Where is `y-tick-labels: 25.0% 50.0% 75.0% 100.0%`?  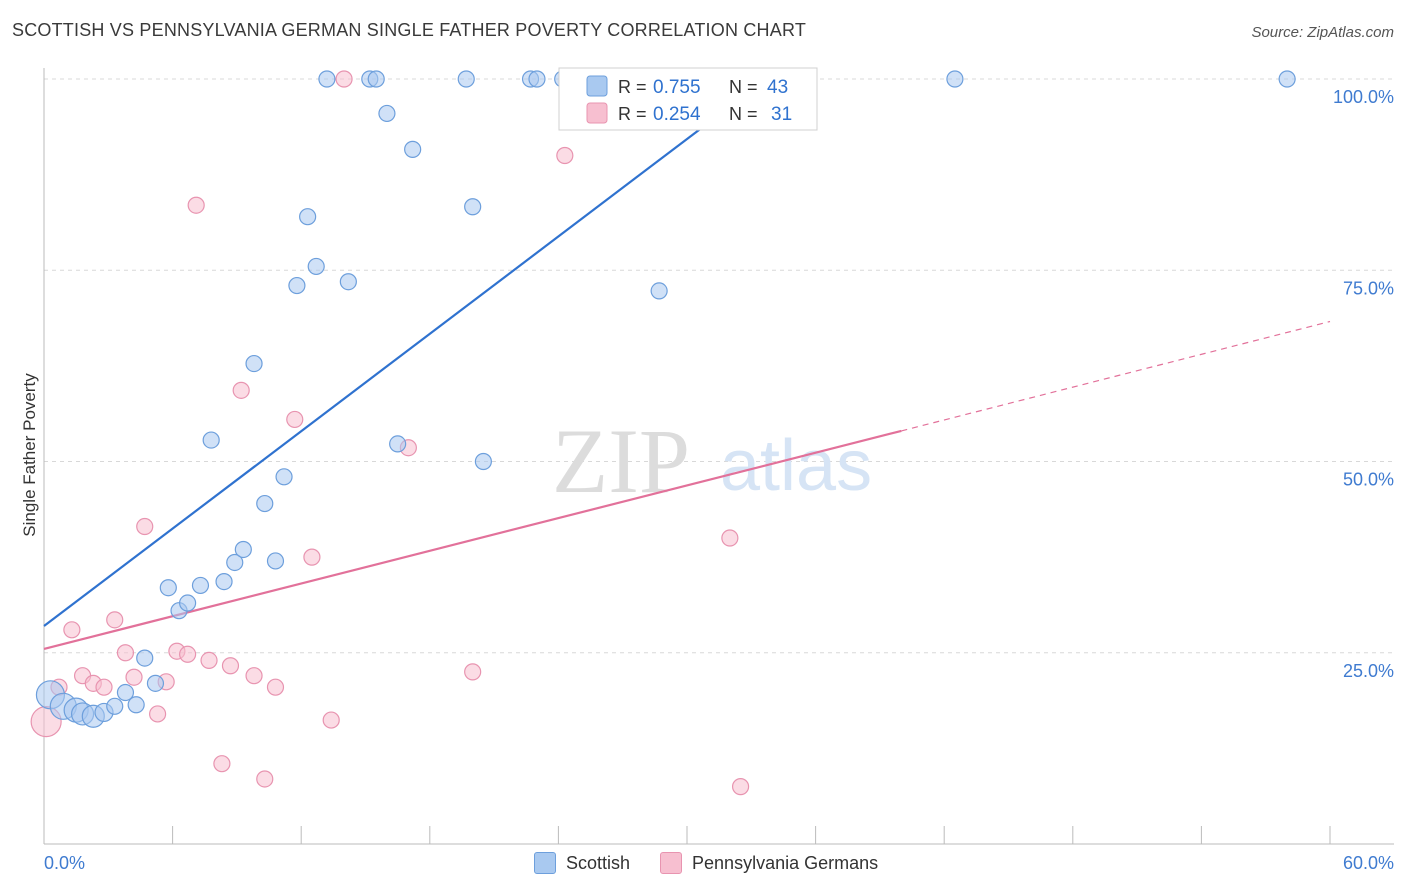 y-tick-labels: 25.0% 50.0% 75.0% 100.0% is located at coordinates (1363, 384).